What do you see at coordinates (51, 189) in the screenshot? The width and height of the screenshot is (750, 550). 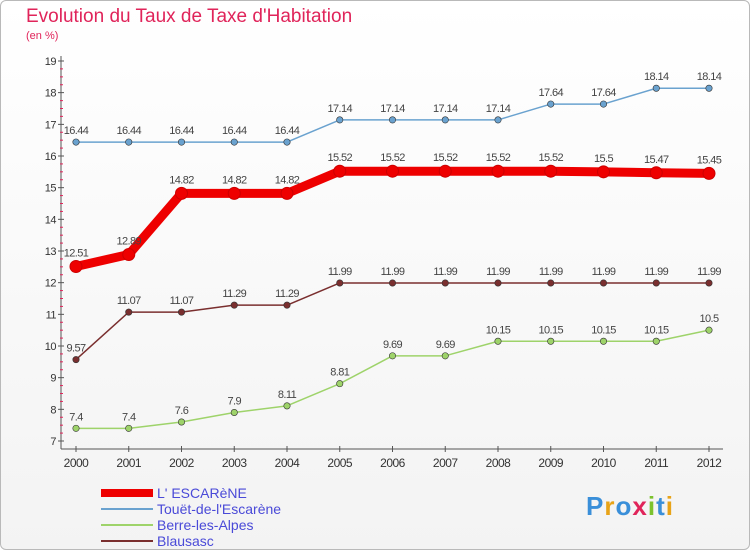 I see `y-tick-label: 15` at bounding box center [51, 189].